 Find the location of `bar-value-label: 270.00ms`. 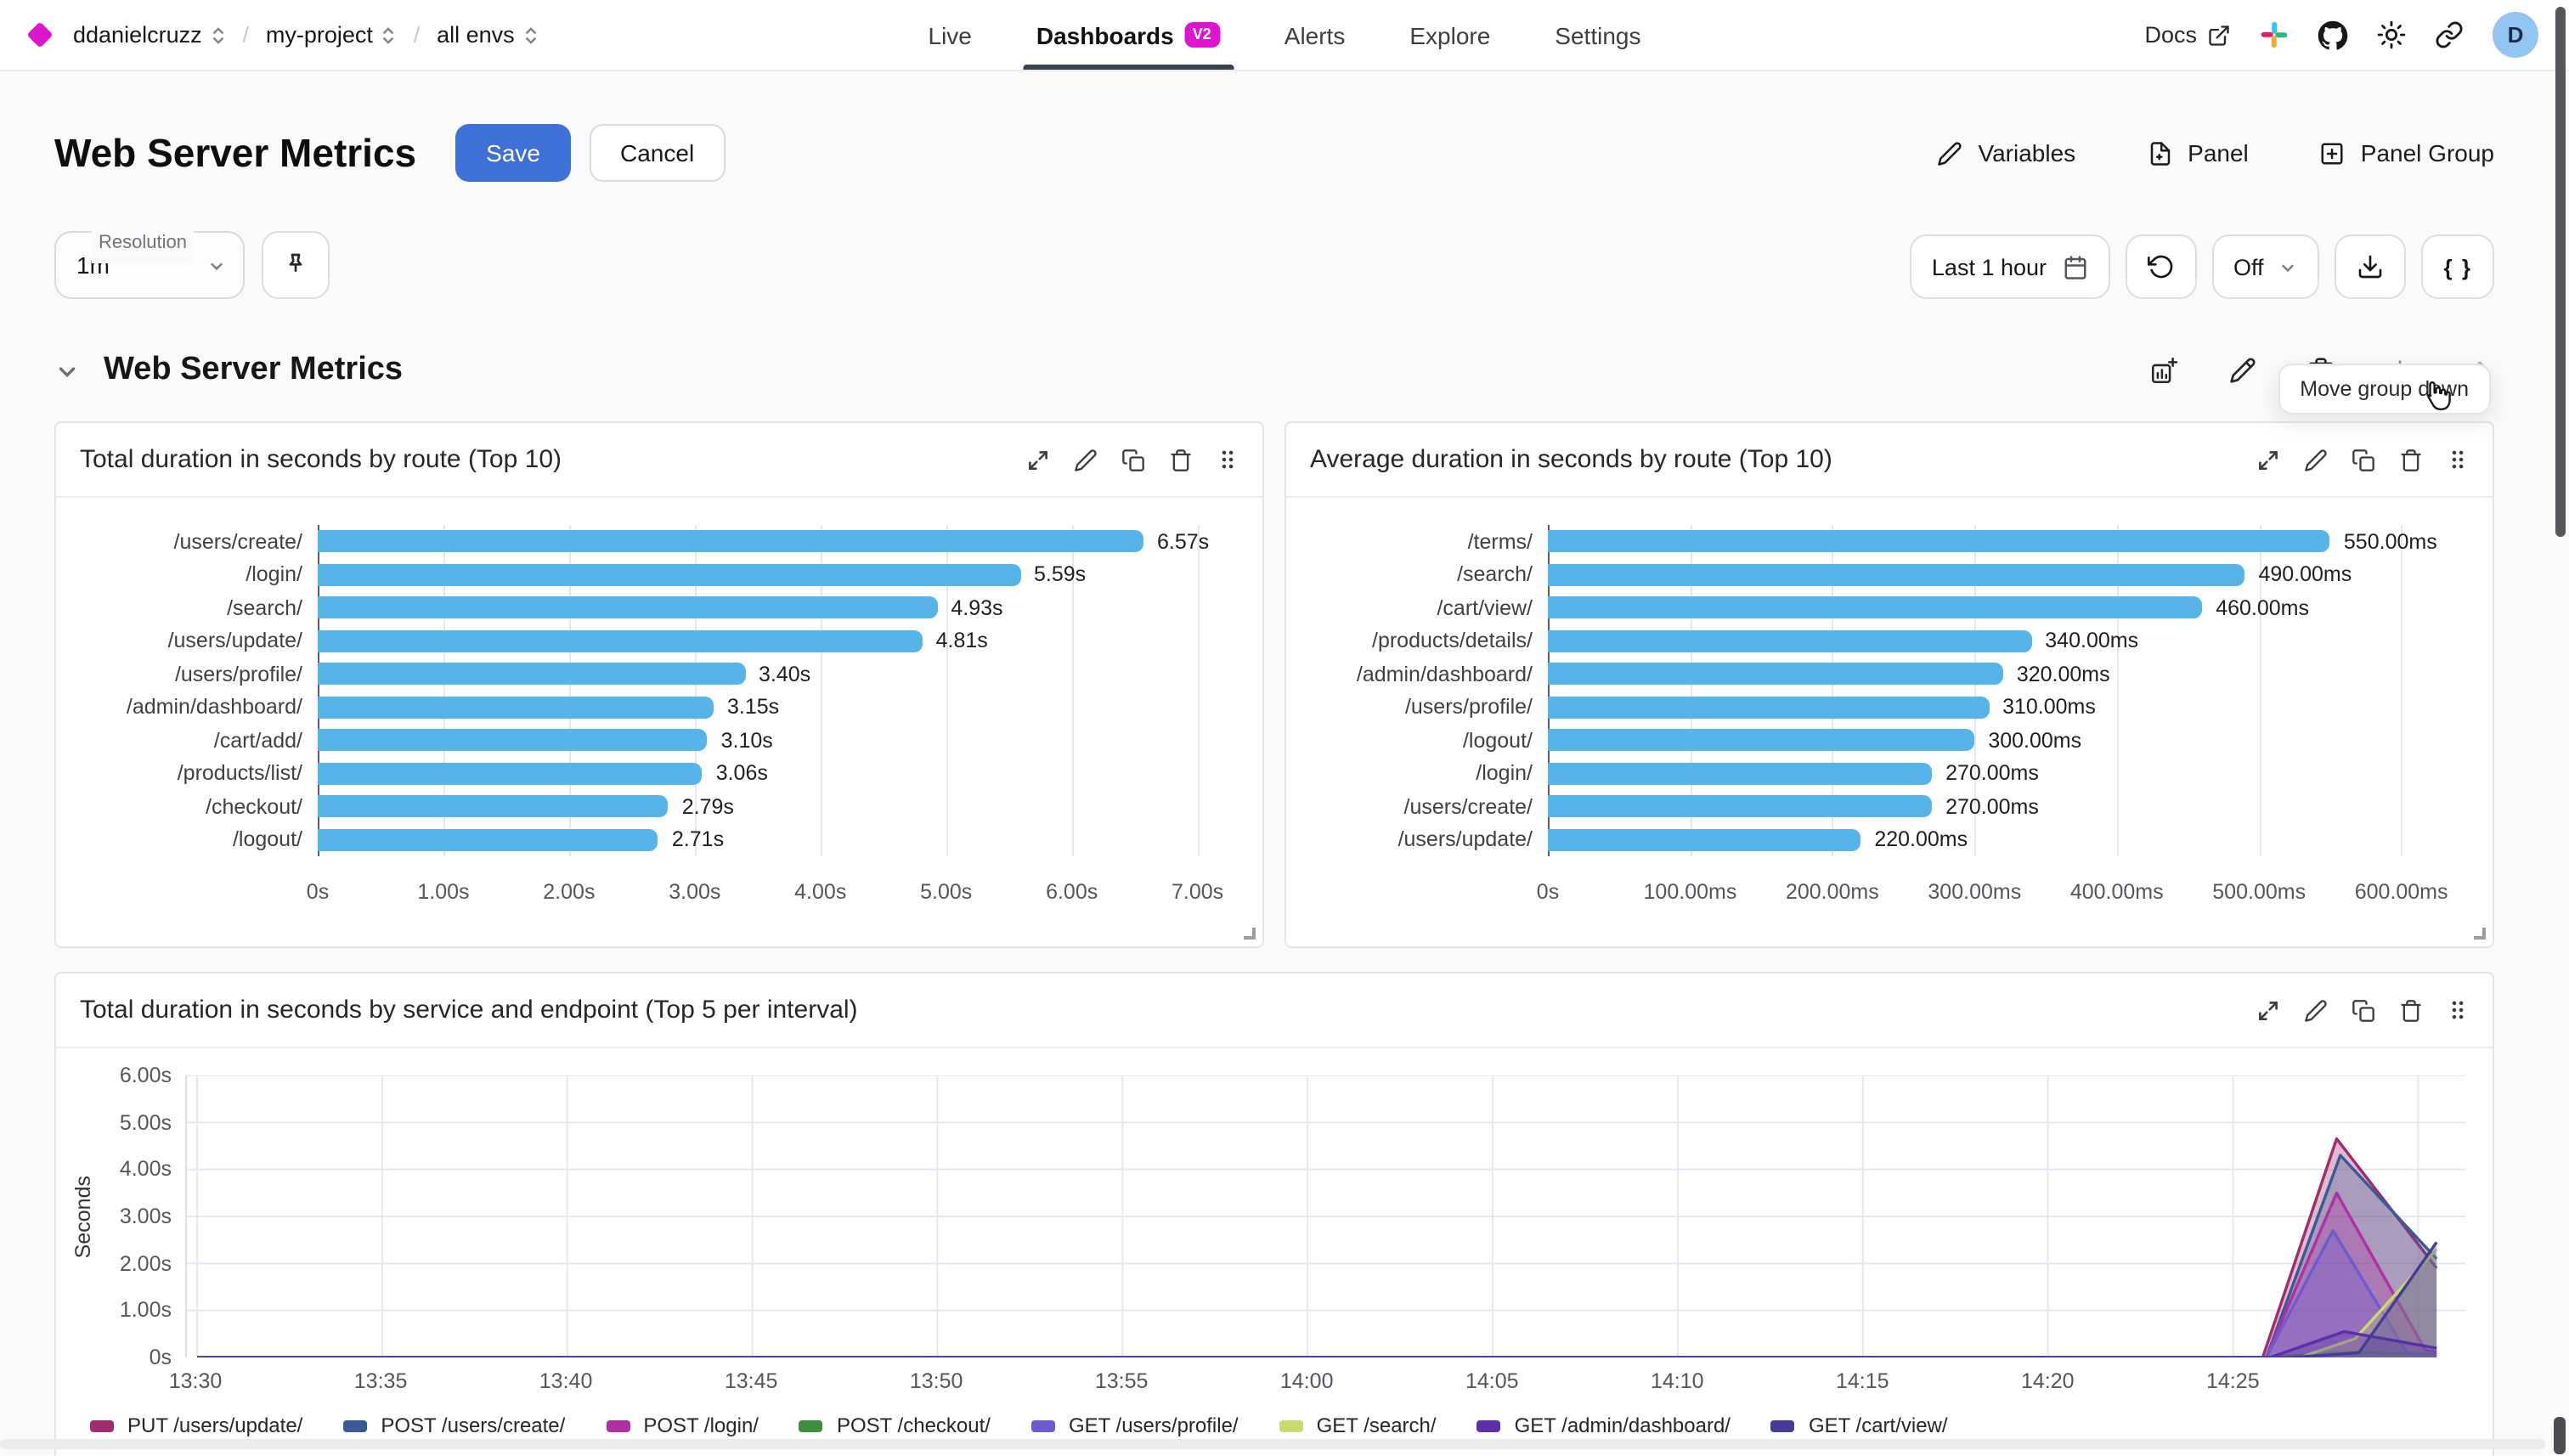

bar-value-label: 270.00ms is located at coordinates (1992, 807).